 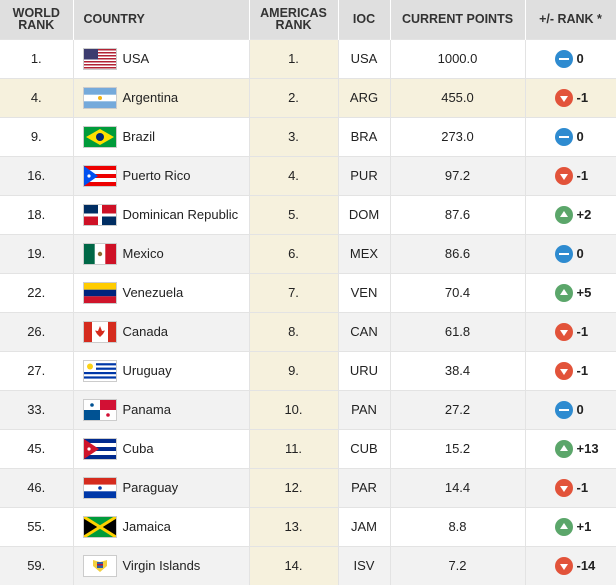 I want to click on country-name: Uruguay, so click(x=147, y=370).